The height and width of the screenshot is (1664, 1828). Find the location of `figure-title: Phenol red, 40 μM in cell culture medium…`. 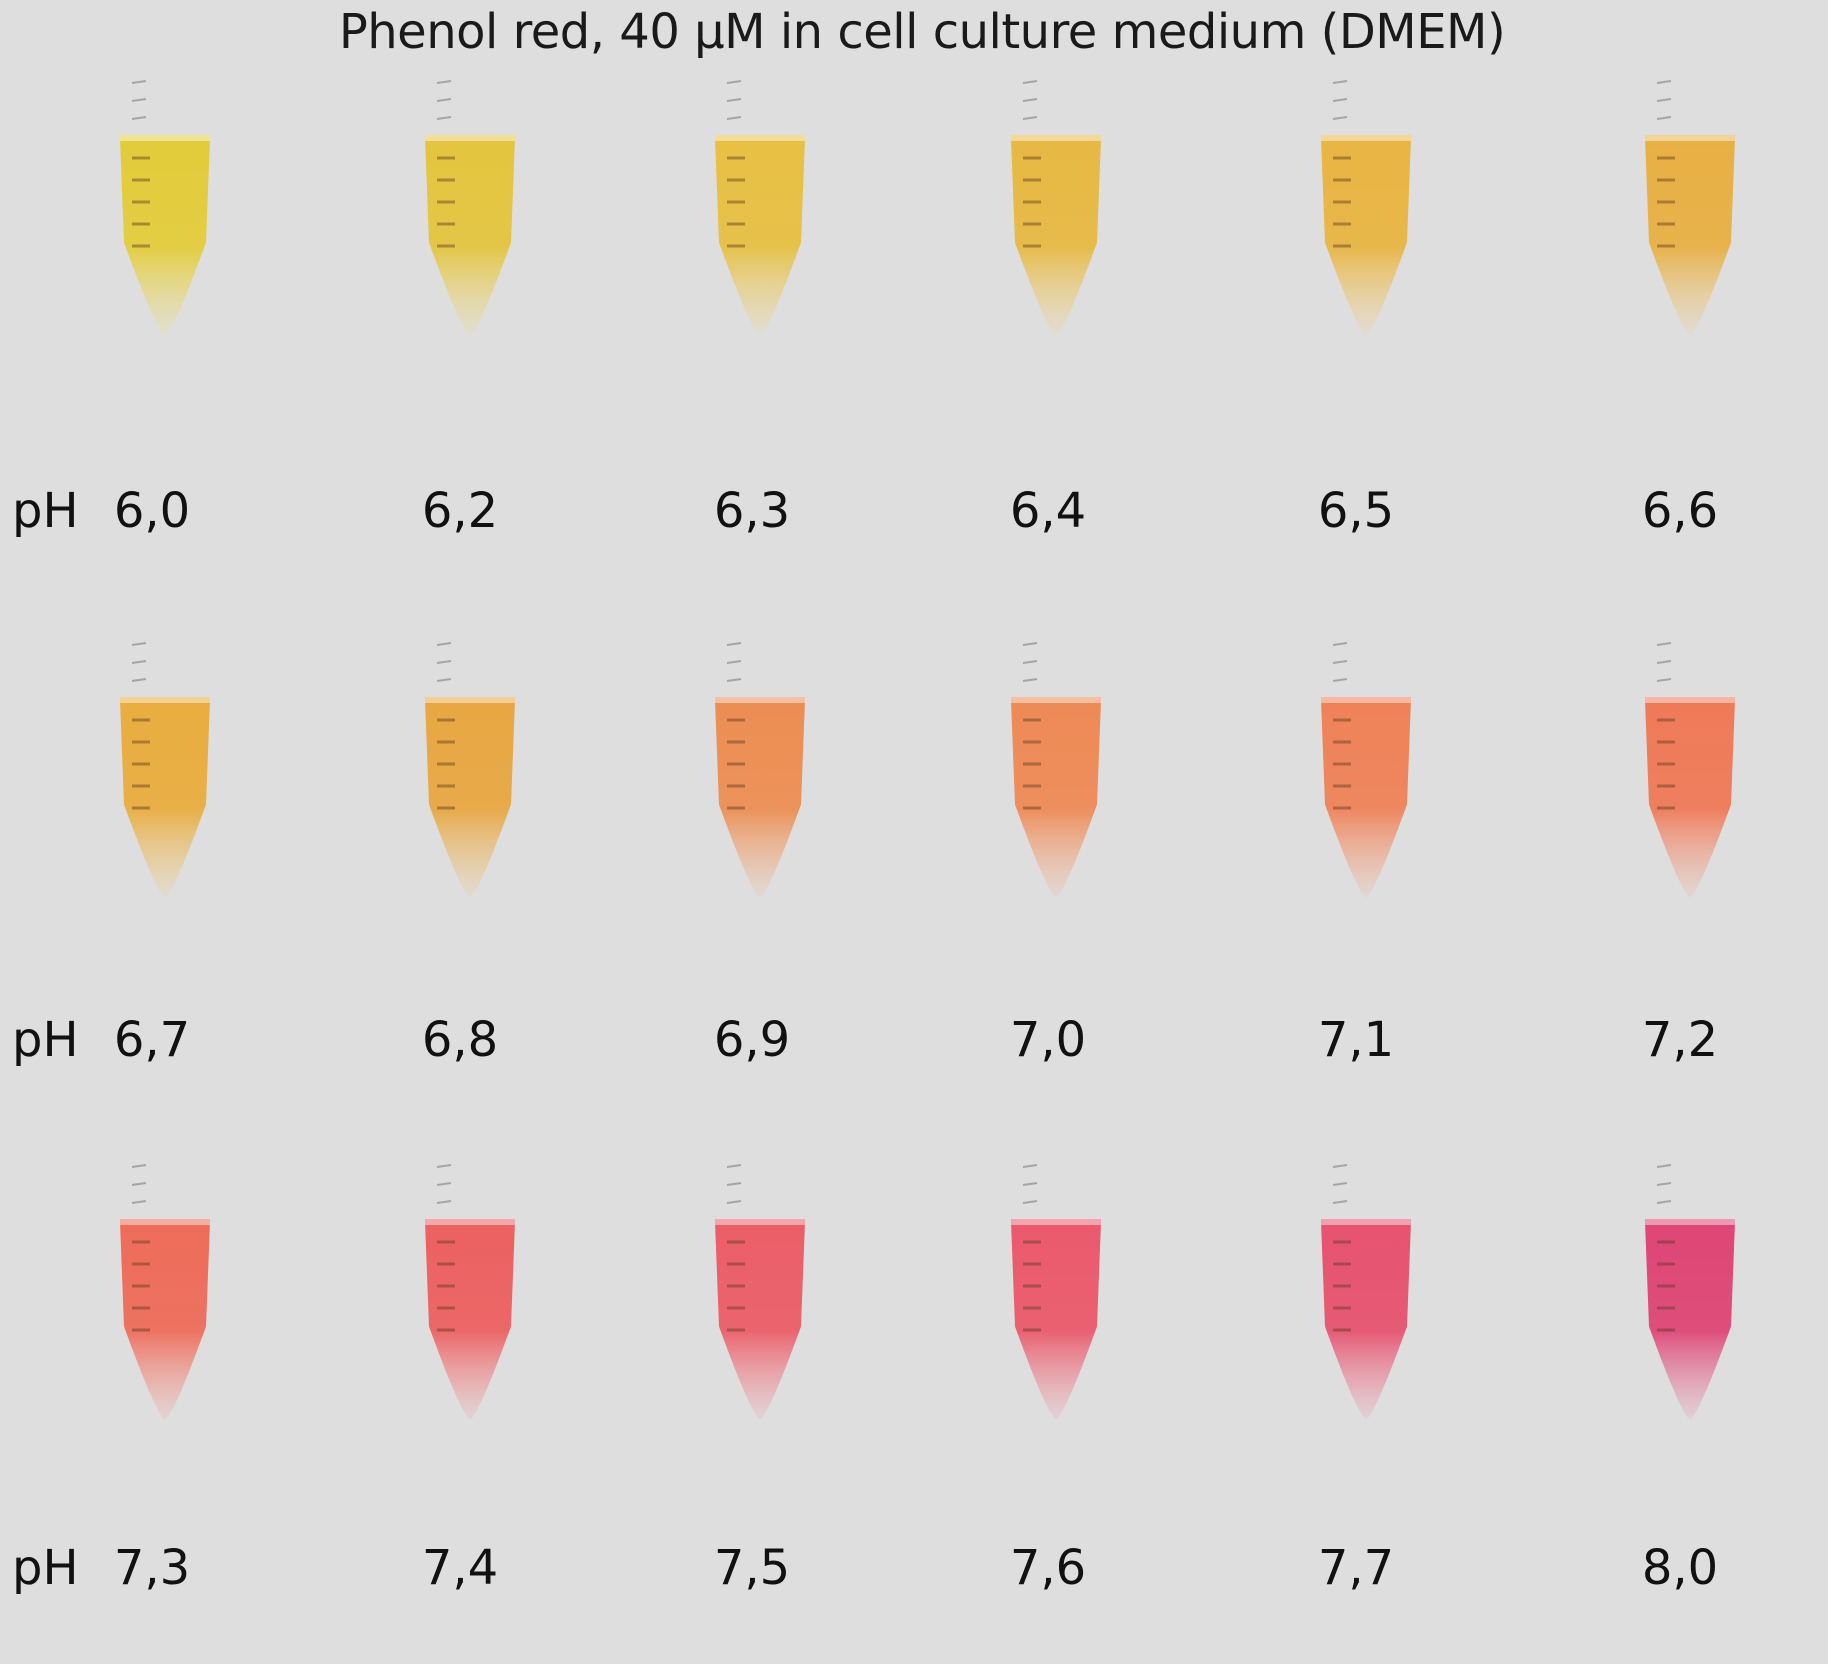

figure-title: Phenol red, 40 μM in cell culture medium… is located at coordinates (922, 32).